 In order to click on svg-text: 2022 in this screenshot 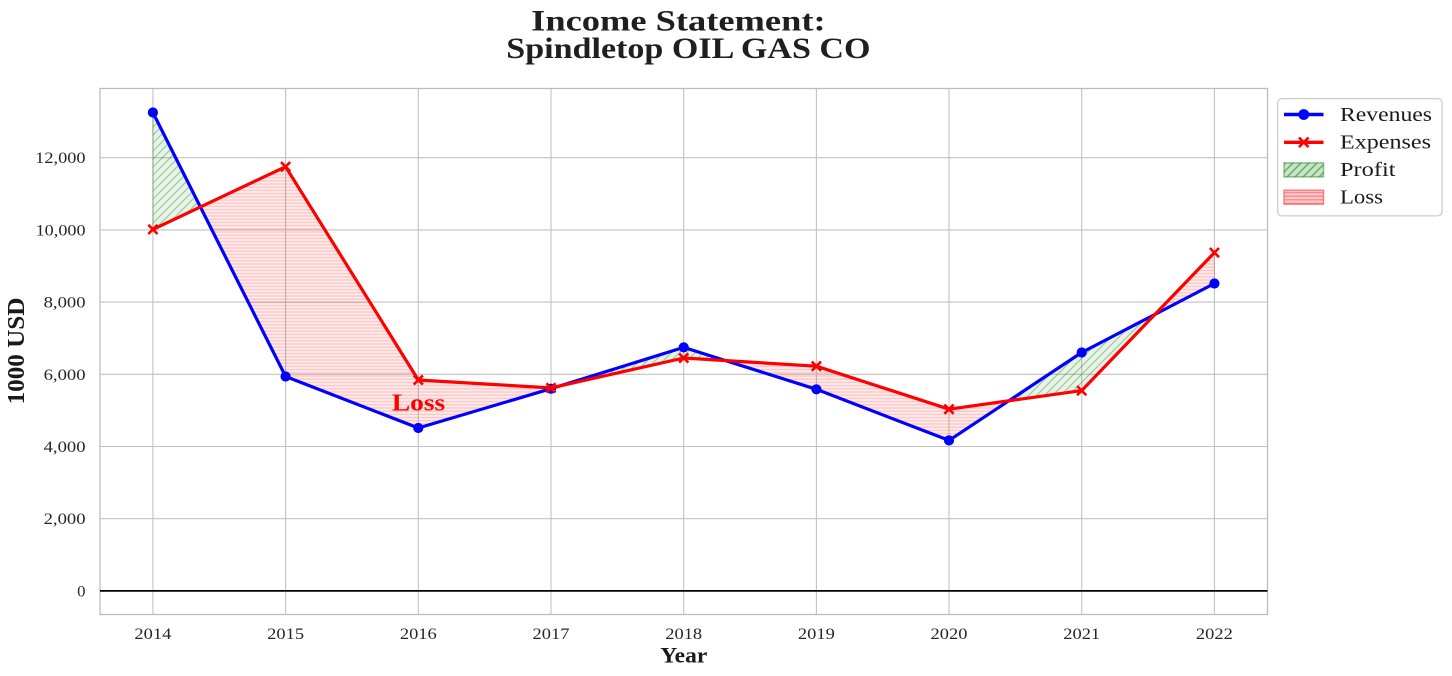, I will do `click(1214, 634)`.